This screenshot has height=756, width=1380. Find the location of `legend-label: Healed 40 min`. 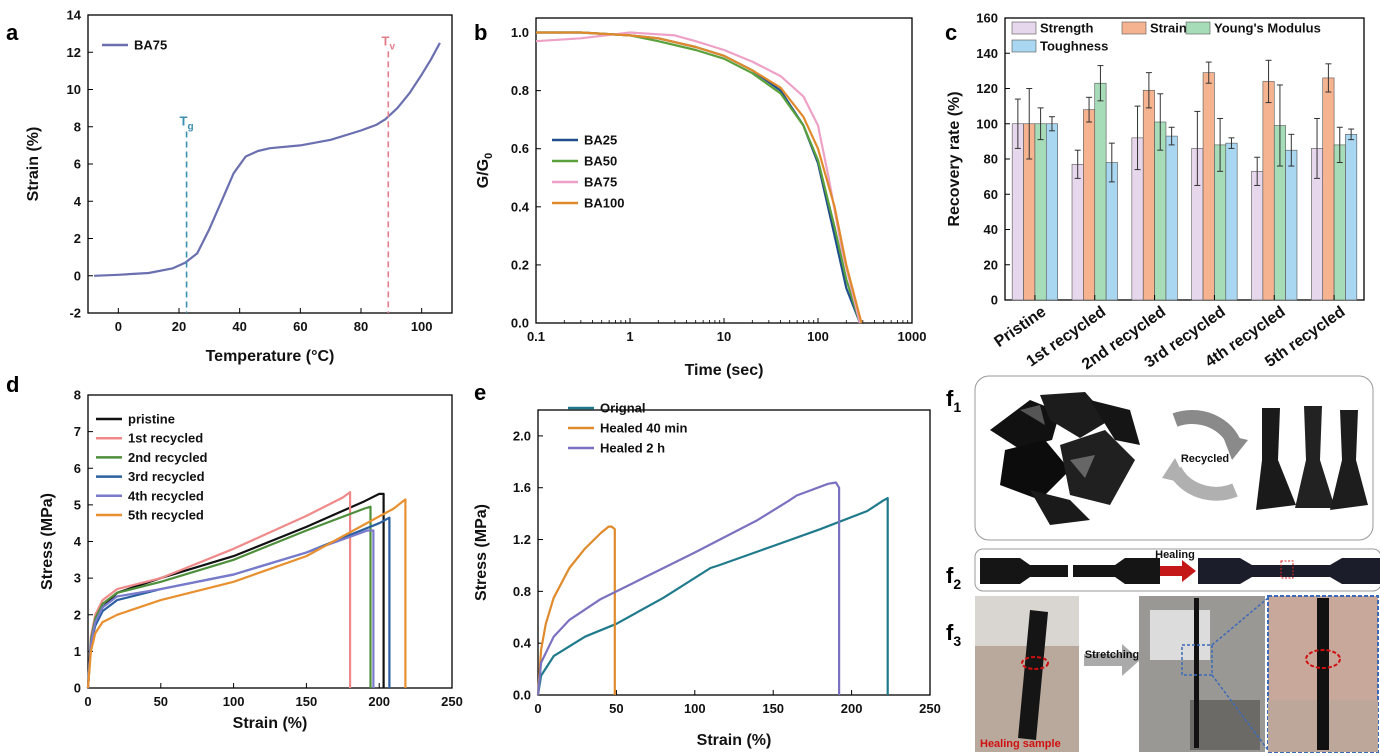

legend-label: Healed 40 min is located at coordinates (643, 428).